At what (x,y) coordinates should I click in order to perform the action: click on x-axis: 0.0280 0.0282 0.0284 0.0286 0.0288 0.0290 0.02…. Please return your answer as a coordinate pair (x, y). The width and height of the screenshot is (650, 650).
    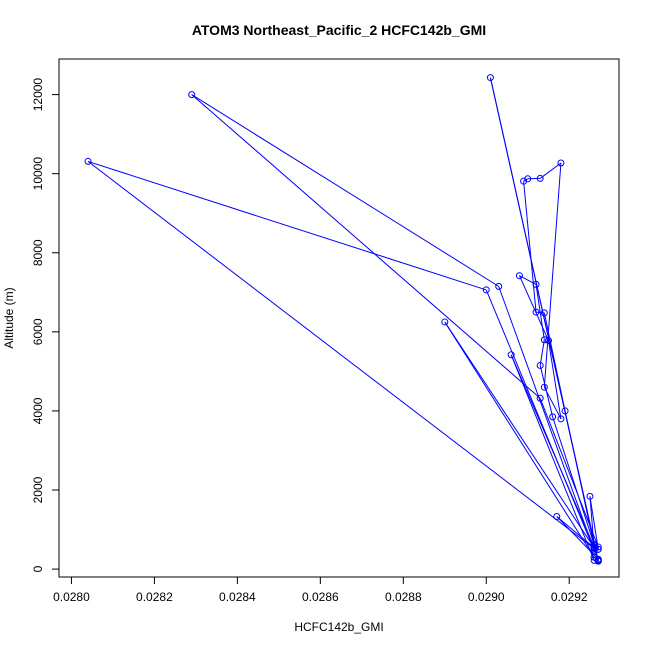
    Looking at the image, I should click on (320, 590).